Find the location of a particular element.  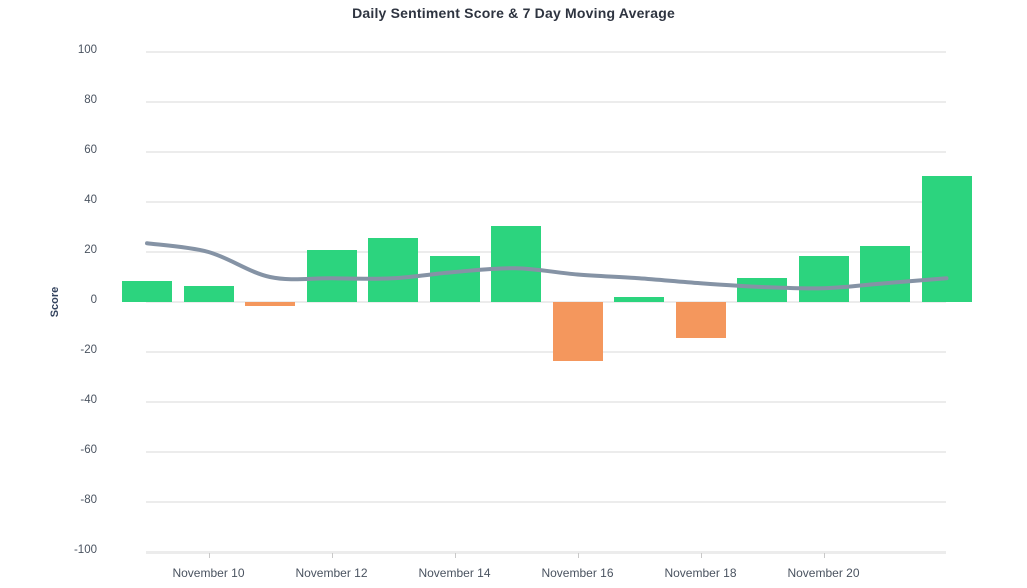

x-tick-label: November 10 is located at coordinates (208, 573).